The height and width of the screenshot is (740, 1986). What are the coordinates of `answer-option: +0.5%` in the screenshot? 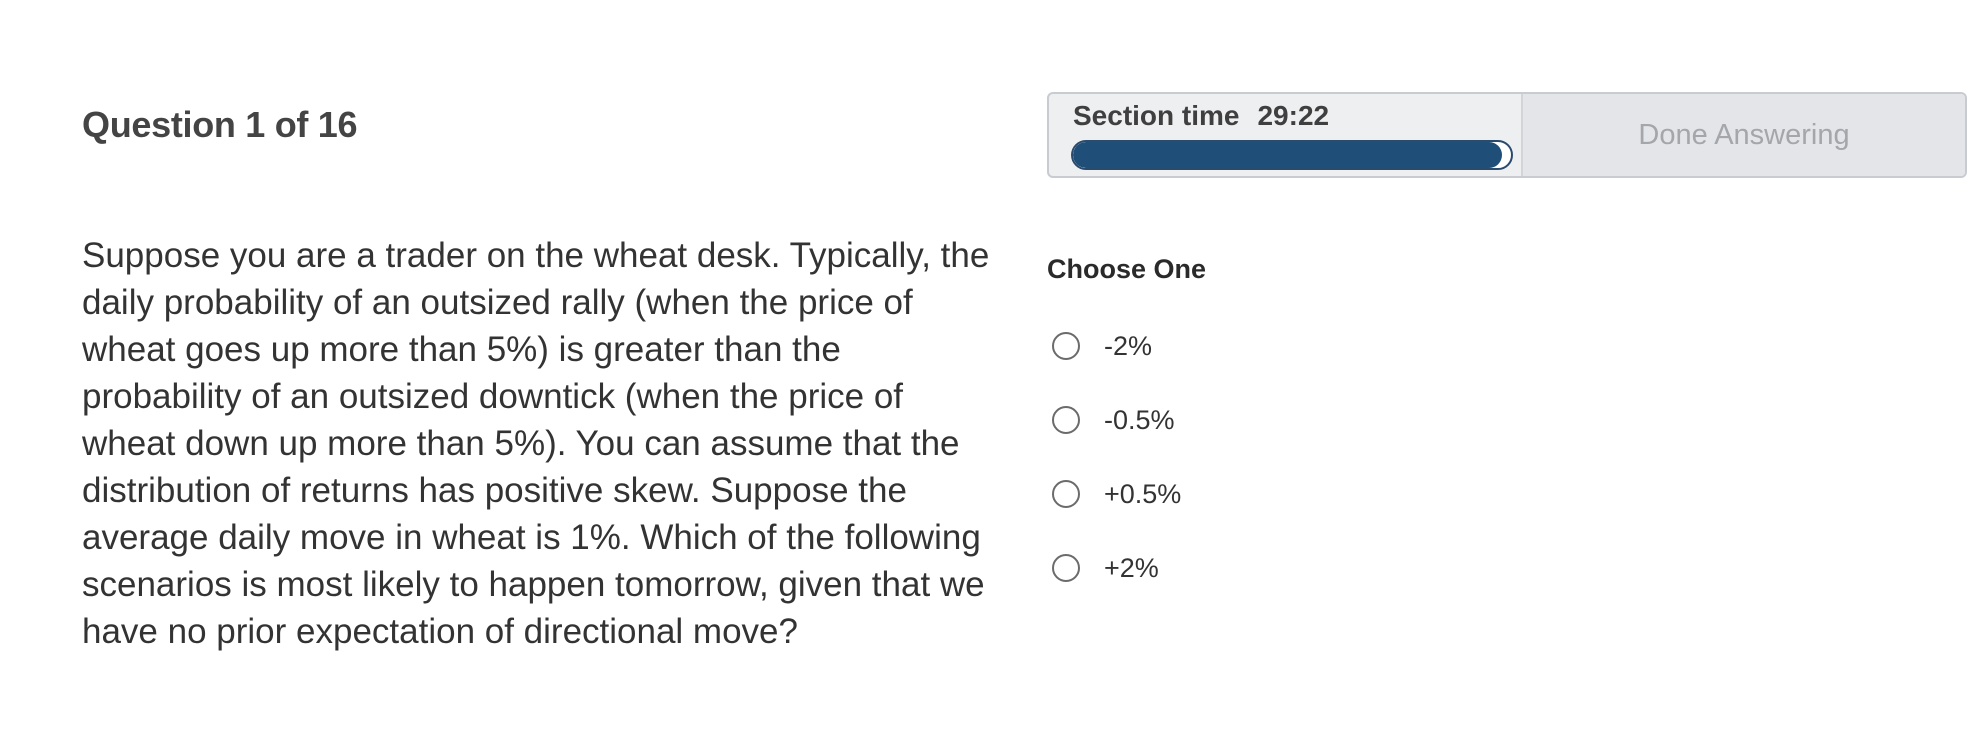 It's located at (1116, 494).